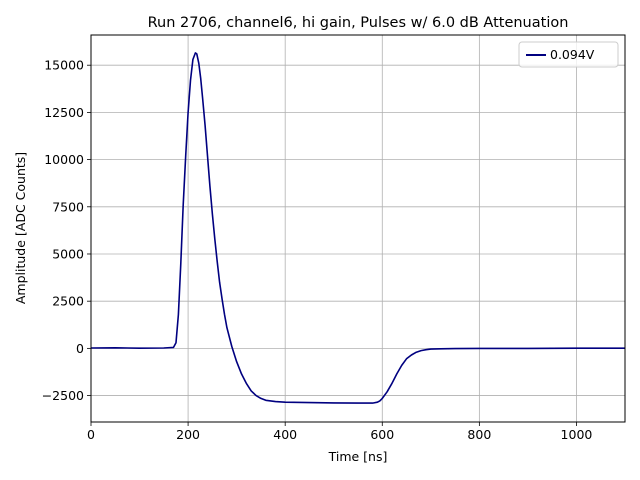 The height and width of the screenshot is (480, 640). Describe the element at coordinates (64, 159) in the screenshot. I see `y-tick-label: 10000` at that location.